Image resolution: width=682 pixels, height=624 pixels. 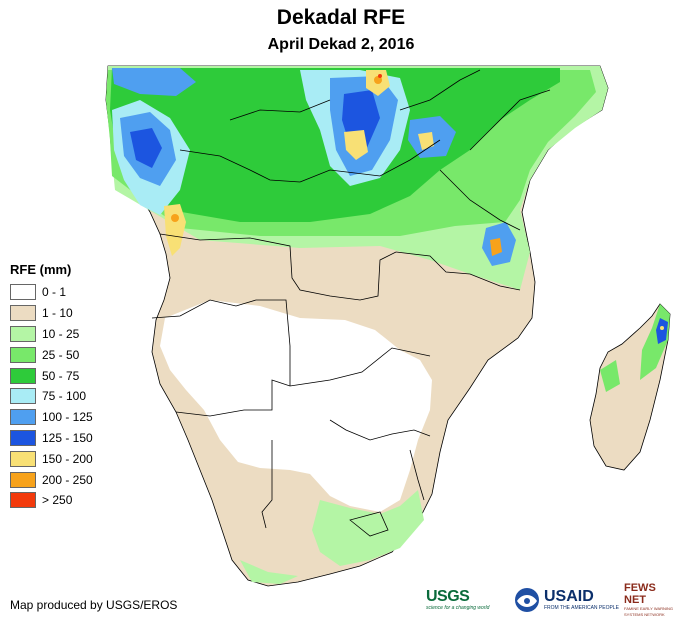 I want to click on usgs-tagline: science for a changing world, so click(x=458, y=607).